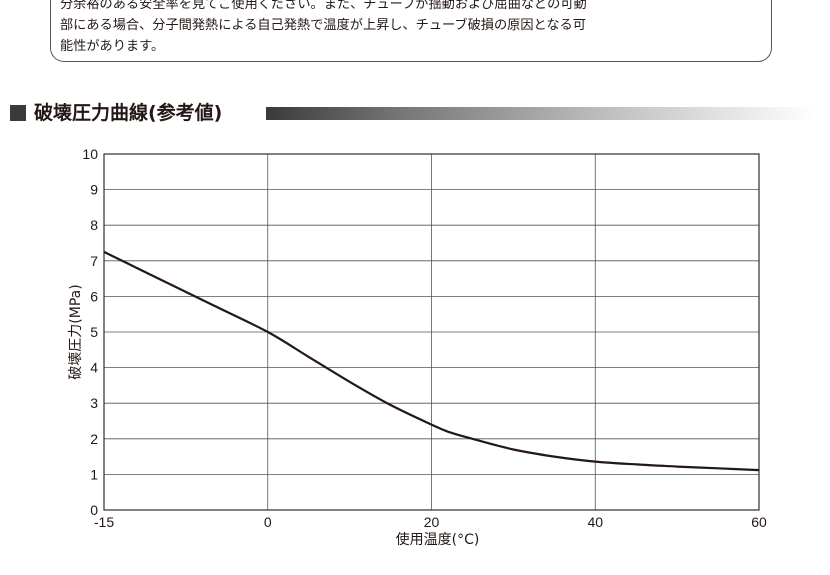 The height and width of the screenshot is (575, 830). Describe the element at coordinates (94, 296) in the screenshot. I see `y-tick-label: 6` at that location.